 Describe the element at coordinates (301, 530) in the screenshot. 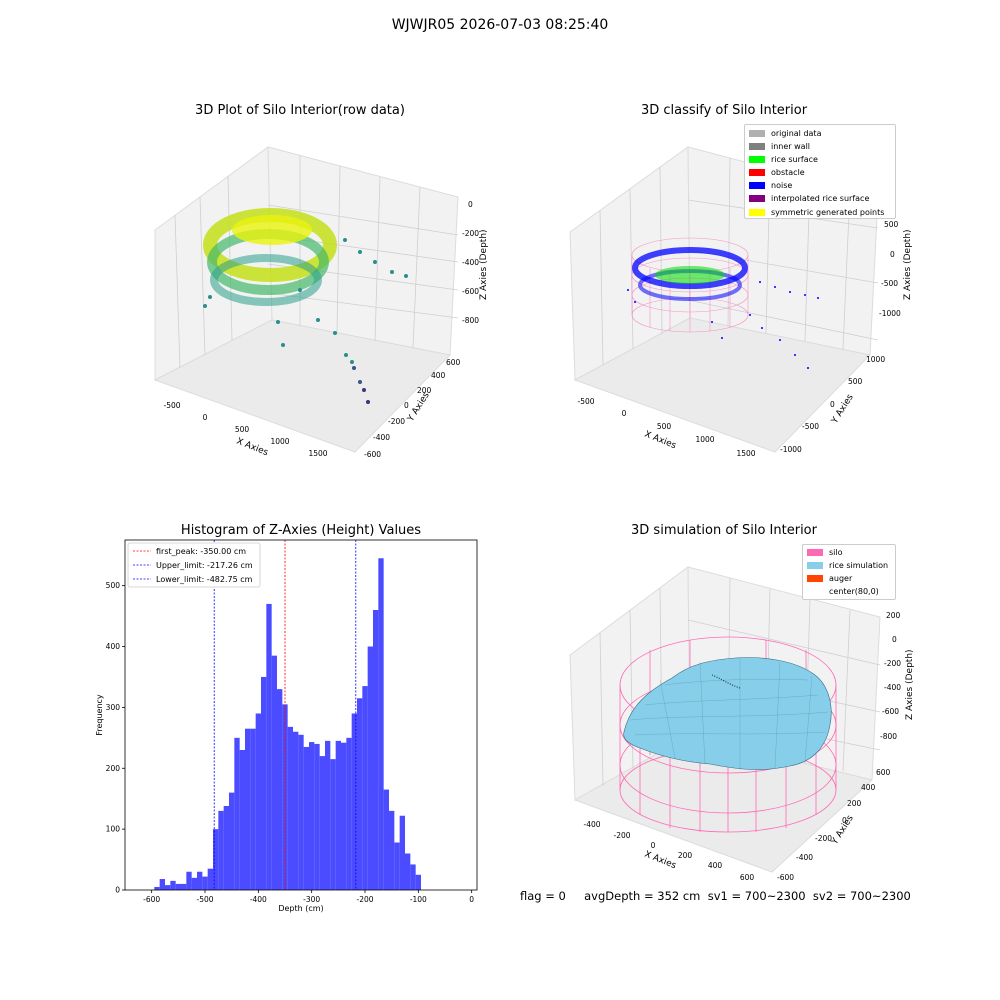

I see `panel3-title: Histogram of Z-Axies (Height) Values` at that location.